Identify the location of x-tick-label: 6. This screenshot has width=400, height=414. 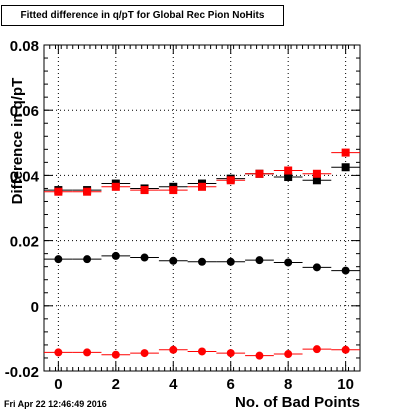
(231, 384).